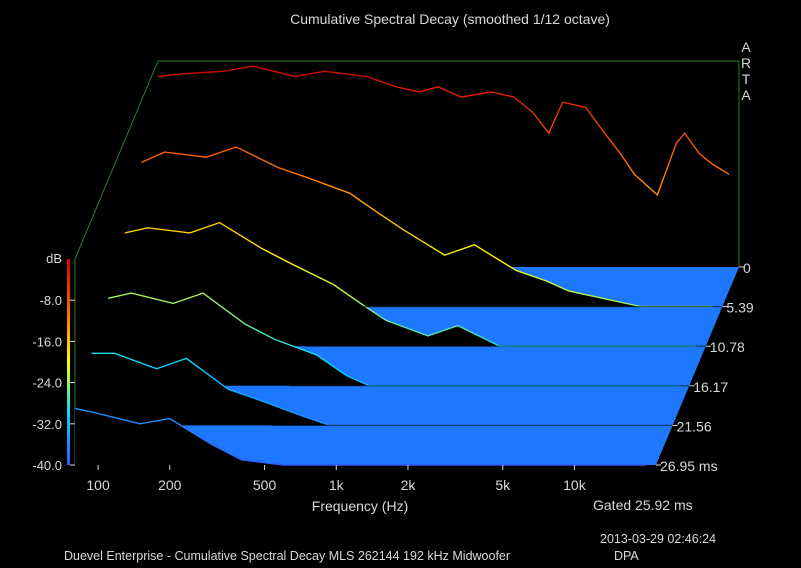 The width and height of the screenshot is (801, 568). What do you see at coordinates (727, 347) in the screenshot?
I see `z-tick-label: 10.78` at bounding box center [727, 347].